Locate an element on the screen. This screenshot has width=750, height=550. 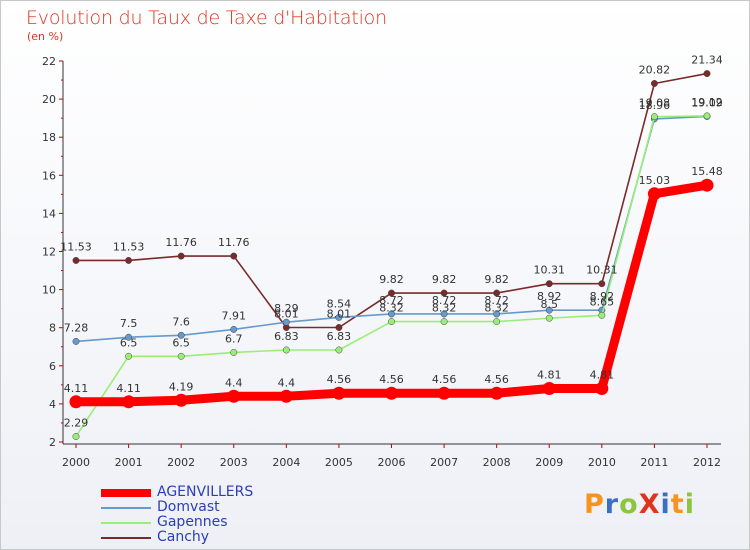
data-label-domvast: 7.91 is located at coordinates (234, 315).